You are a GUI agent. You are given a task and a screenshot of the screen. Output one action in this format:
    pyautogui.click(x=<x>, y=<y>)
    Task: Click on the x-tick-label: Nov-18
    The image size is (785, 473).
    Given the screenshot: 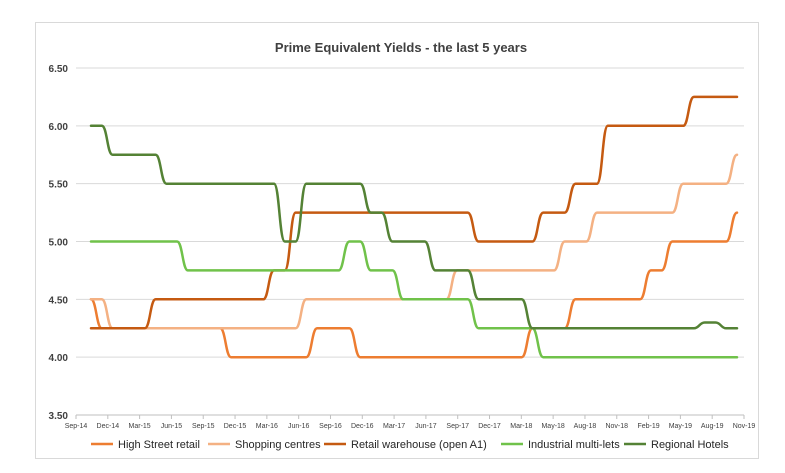 What is the action you would take?
    pyautogui.click(x=616, y=426)
    